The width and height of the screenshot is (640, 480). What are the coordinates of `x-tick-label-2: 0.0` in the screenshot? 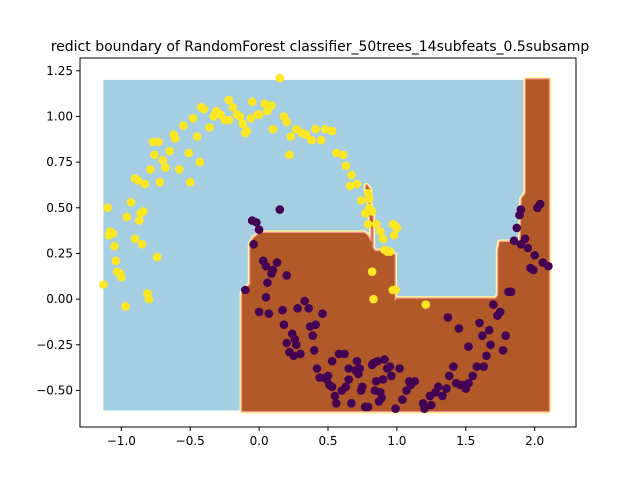 It's located at (259, 441).